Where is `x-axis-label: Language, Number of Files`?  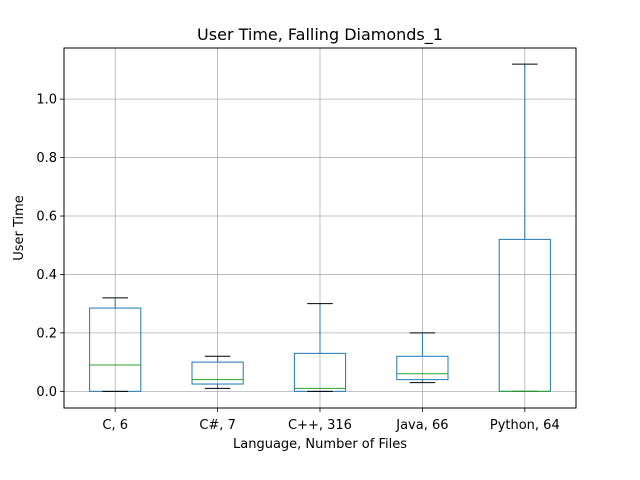
x-axis-label: Language, Number of Files is located at coordinates (320, 444).